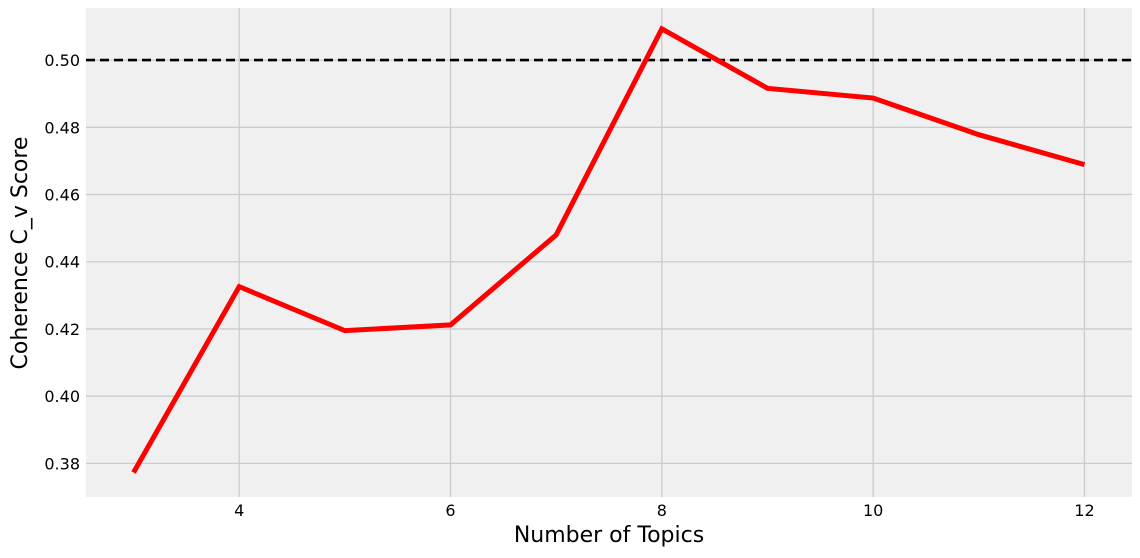  Describe the element at coordinates (62, 396) in the screenshot. I see `y-tick-label: 0.40` at that location.